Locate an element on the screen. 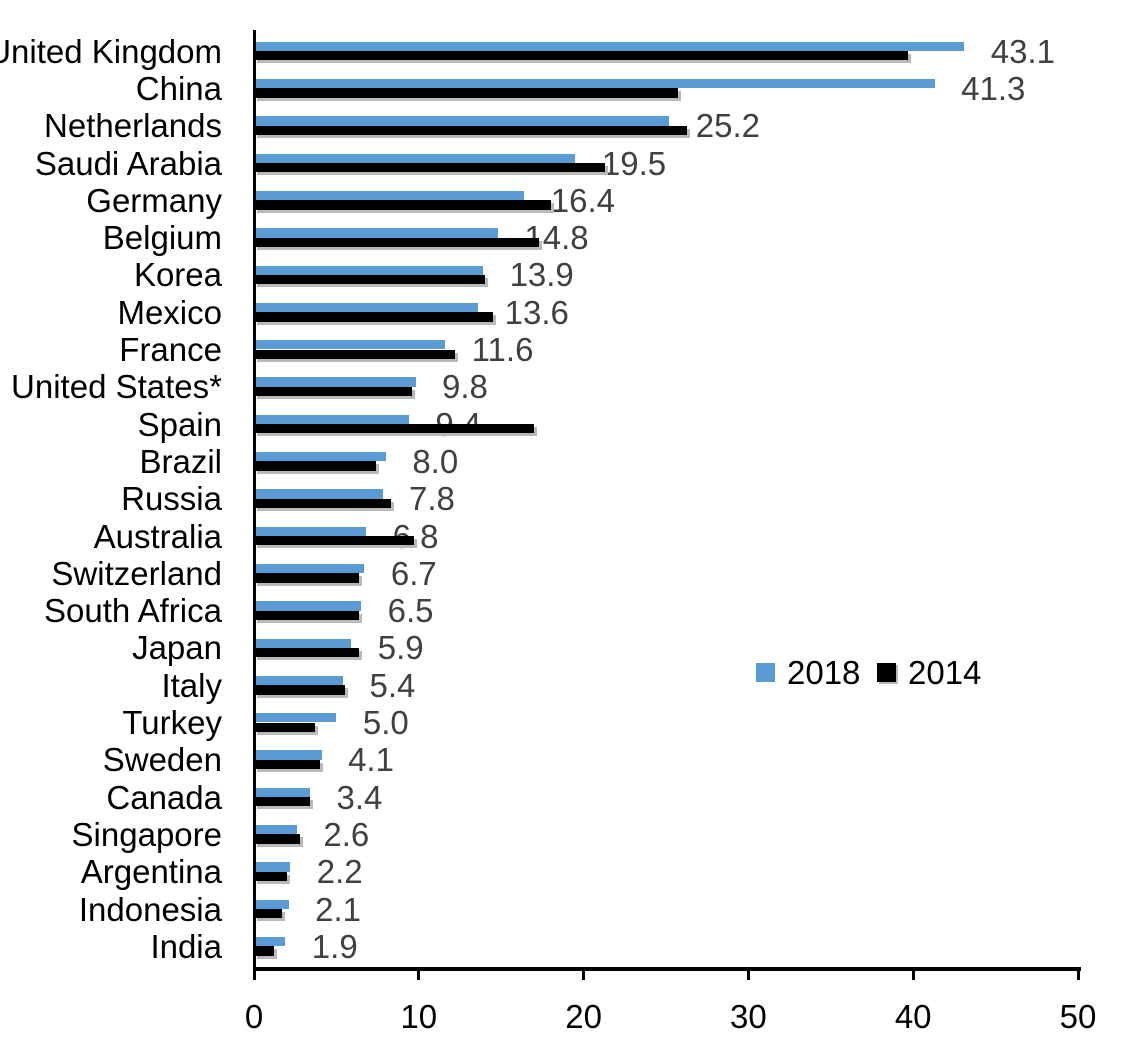  value-label: 25.2 is located at coordinates (728, 126).